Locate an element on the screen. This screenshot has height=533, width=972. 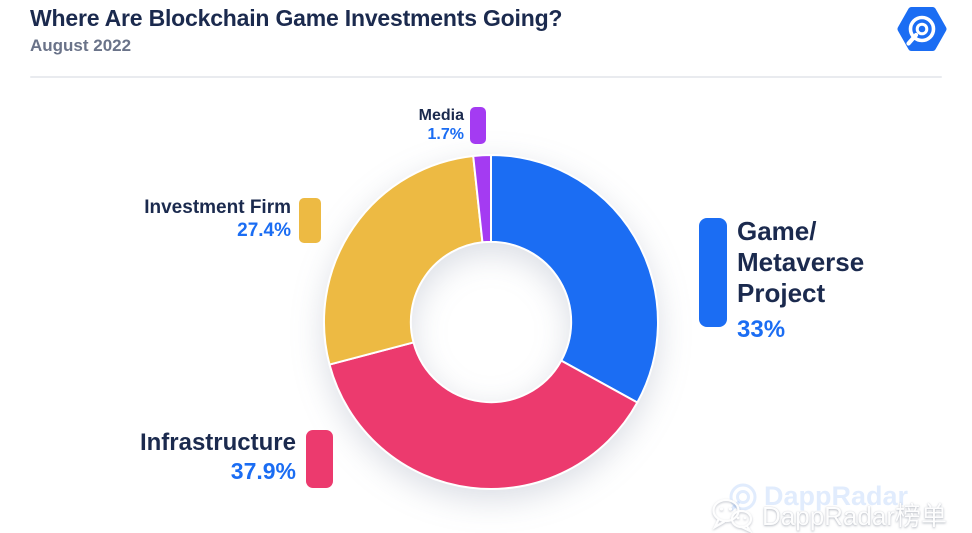
label-infrastructure-name: Infrastructure is located at coordinates (217, 442).